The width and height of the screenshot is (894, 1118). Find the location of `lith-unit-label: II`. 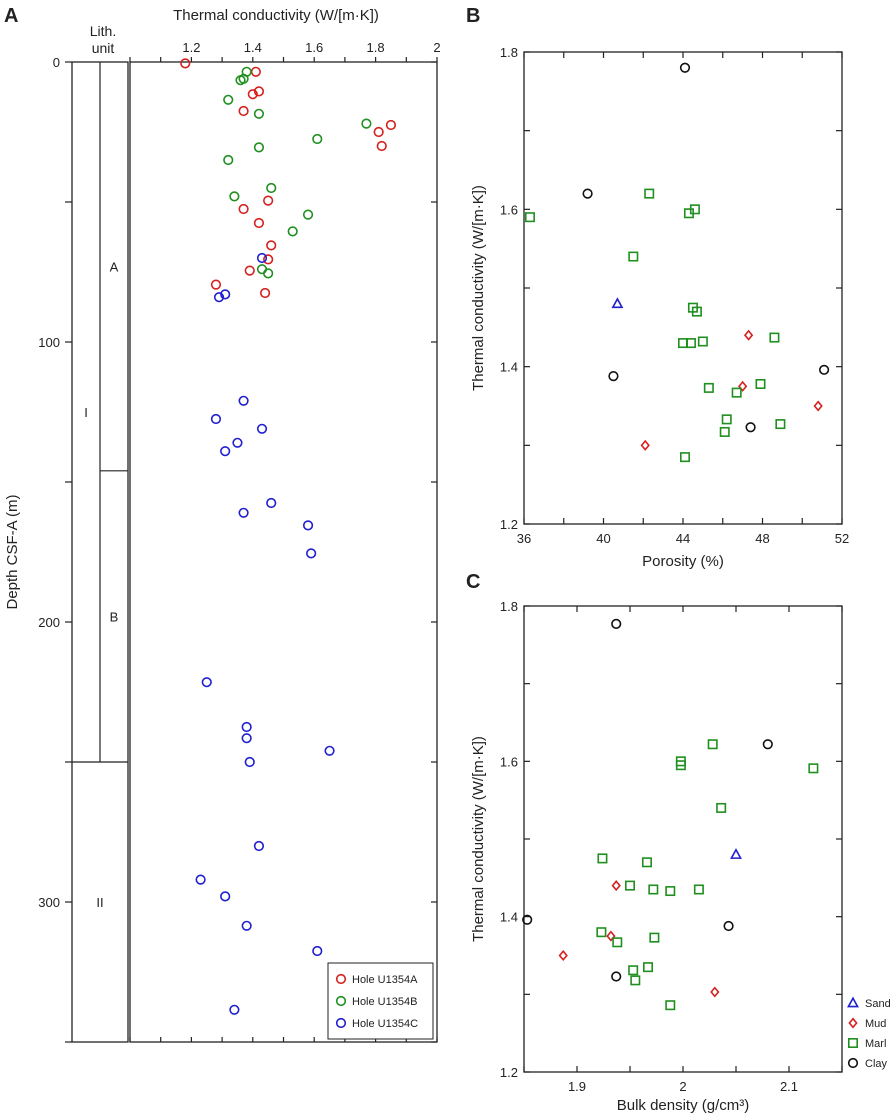

lith-unit-label: II is located at coordinates (99, 902).